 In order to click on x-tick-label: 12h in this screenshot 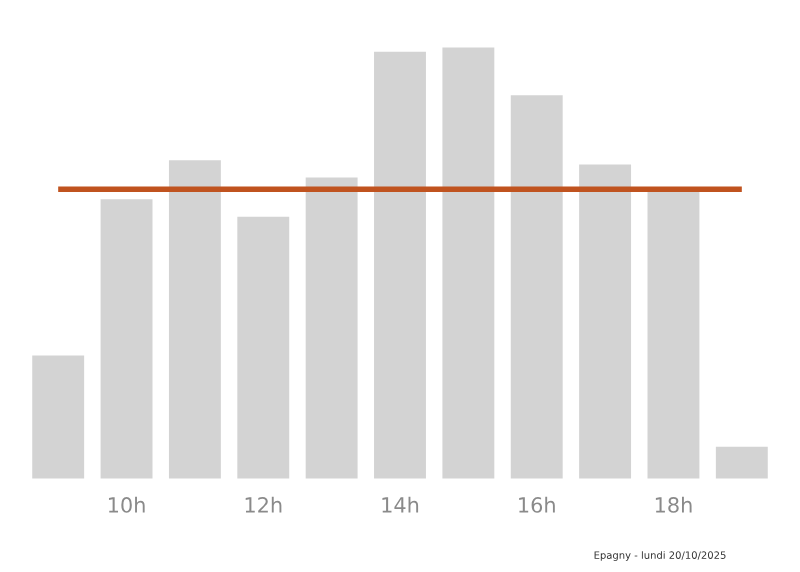, I will do `click(263, 504)`.